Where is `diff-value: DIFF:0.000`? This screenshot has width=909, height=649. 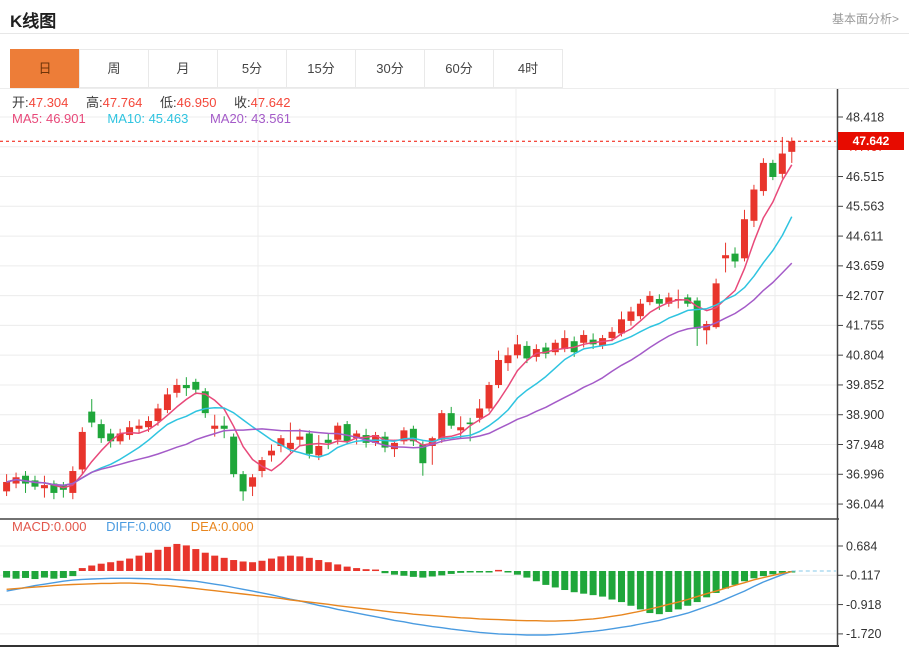 diff-value: DIFF:0.000 is located at coordinates (139, 526).